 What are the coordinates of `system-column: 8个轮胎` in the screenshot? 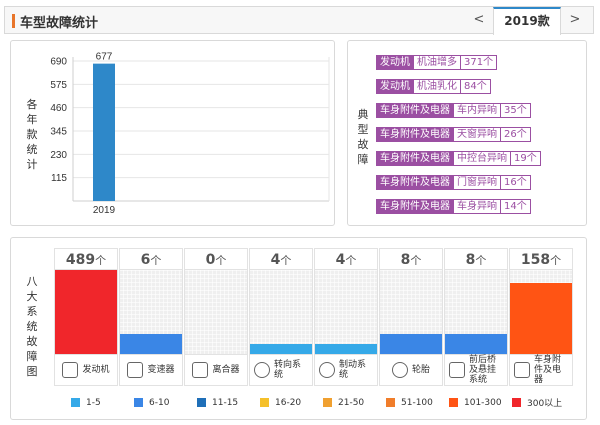 It's located at (411, 317).